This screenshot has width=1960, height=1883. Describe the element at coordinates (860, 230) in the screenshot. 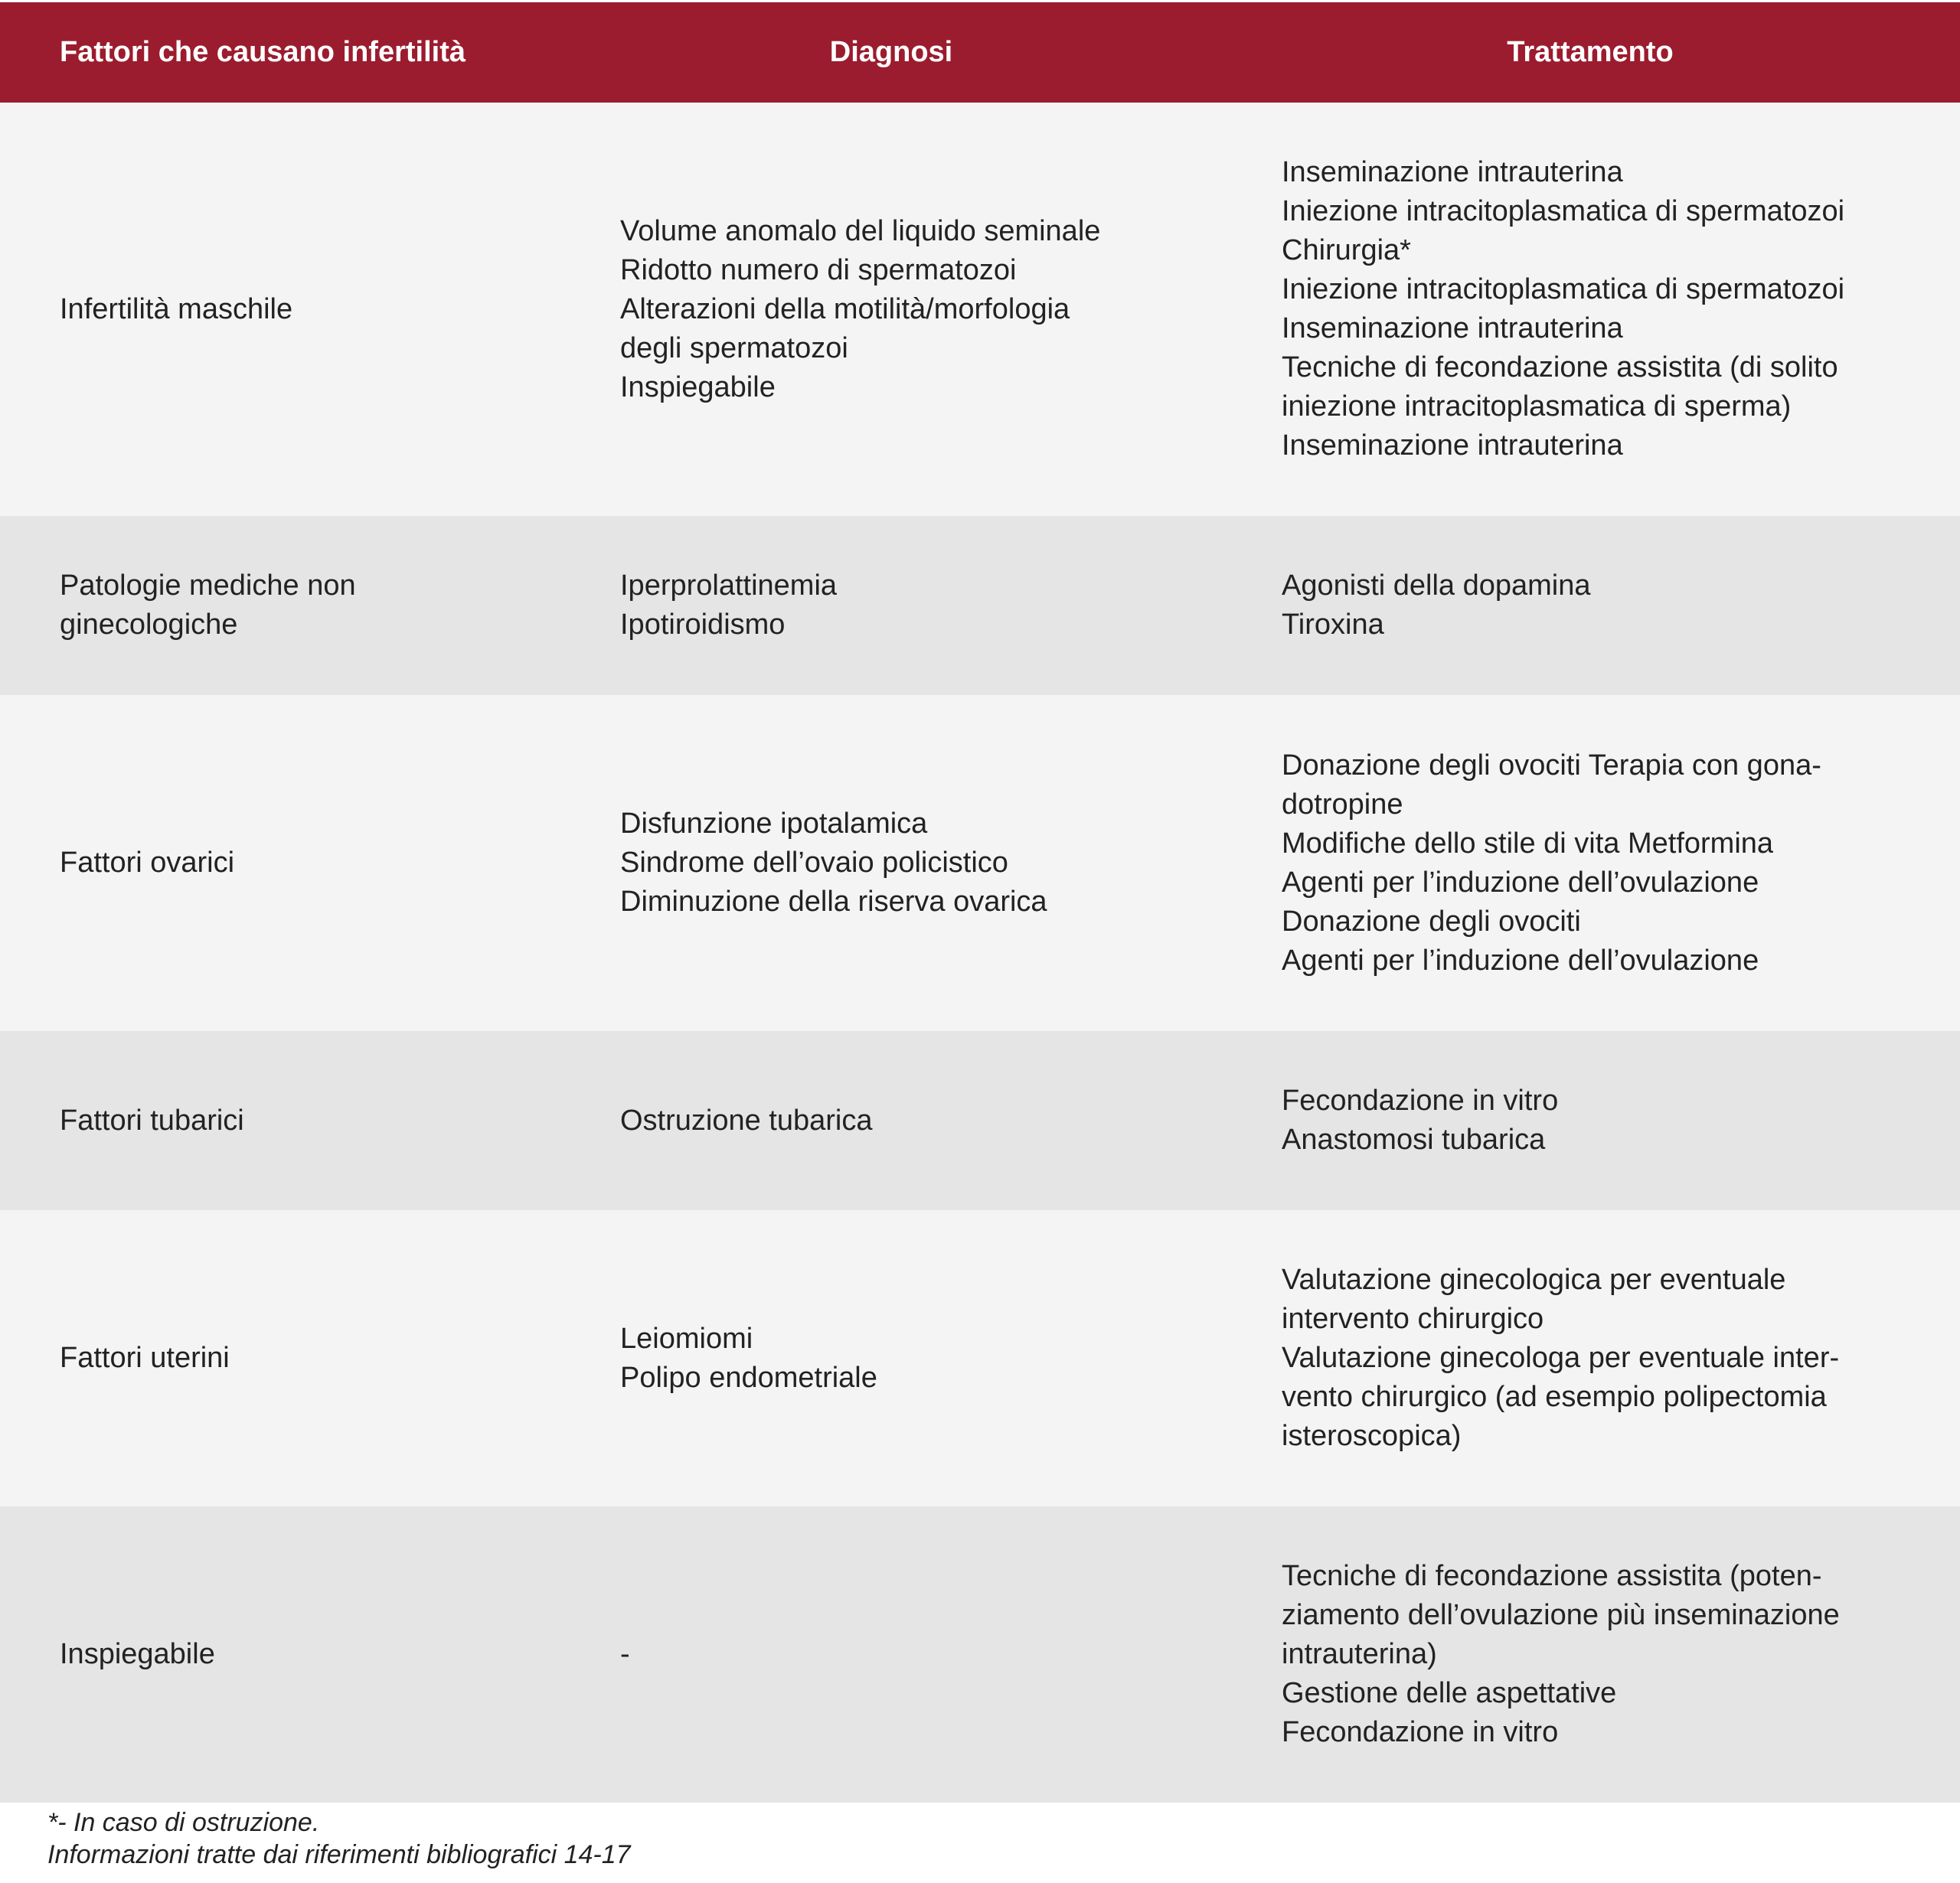

I see `cell-line: Volume anomalo del liquido seminale` at that location.